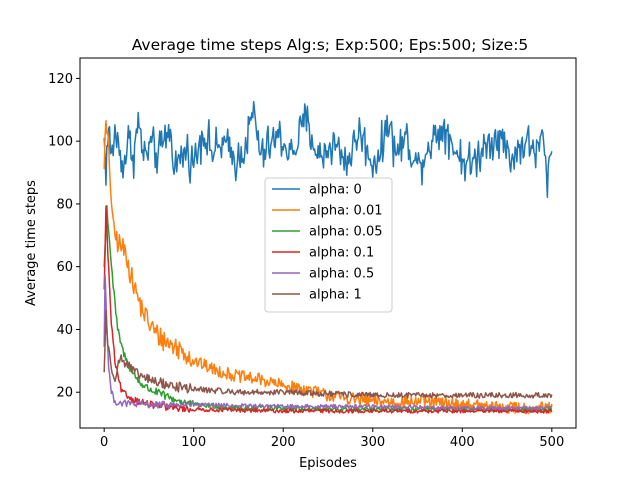 This screenshot has width=640, height=480. I want to click on x-tick-label: 300, so click(372, 442).